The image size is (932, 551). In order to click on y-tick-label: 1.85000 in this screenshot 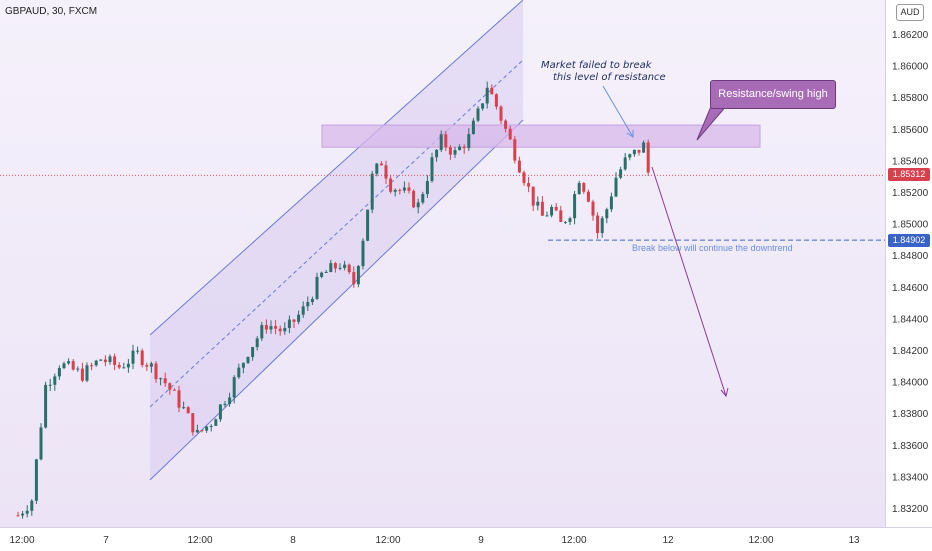, I will do `click(910, 225)`.